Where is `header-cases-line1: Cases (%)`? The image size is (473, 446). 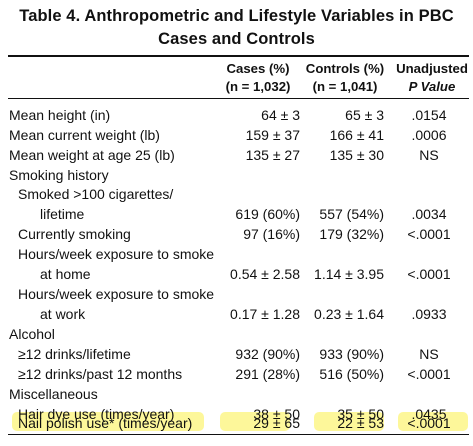
header-cases-line1: Cases (%) is located at coordinates (258, 68).